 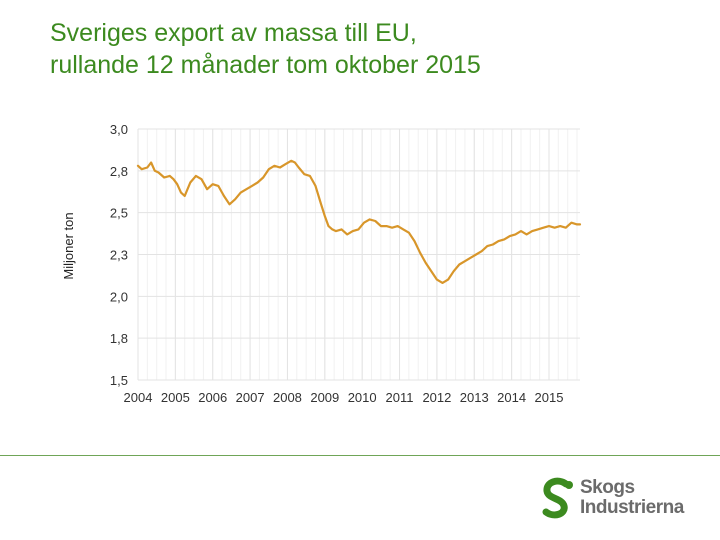 I want to click on x-tick-label: 2011, so click(x=400, y=397).